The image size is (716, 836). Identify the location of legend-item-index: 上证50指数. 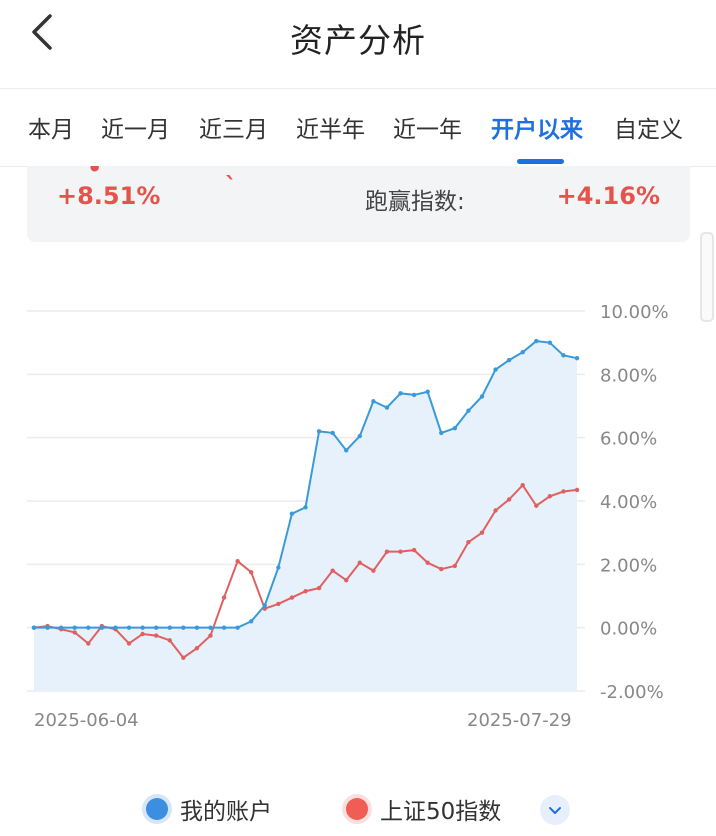
(423, 809).